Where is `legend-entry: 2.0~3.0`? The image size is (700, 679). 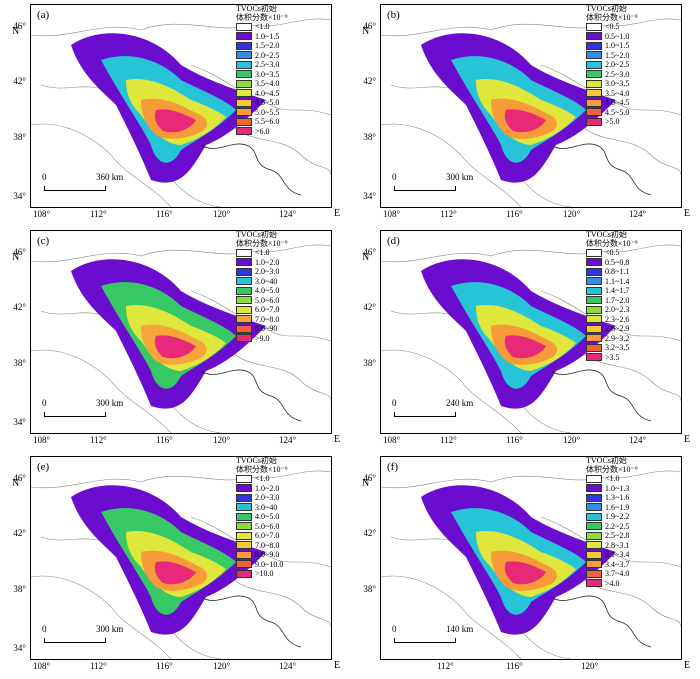 legend-entry: 2.0~3.0 is located at coordinates (262, 272).